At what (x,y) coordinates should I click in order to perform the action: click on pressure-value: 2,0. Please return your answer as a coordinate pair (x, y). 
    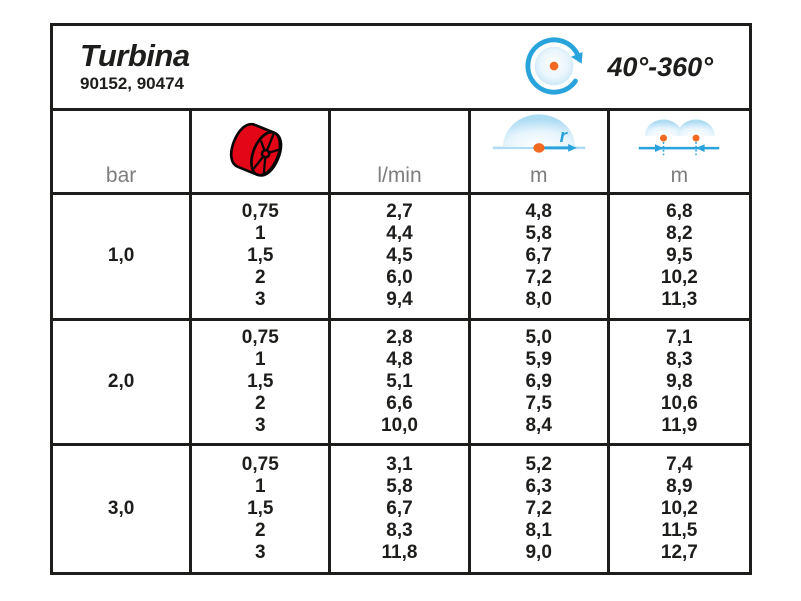
    Looking at the image, I should click on (121, 381).